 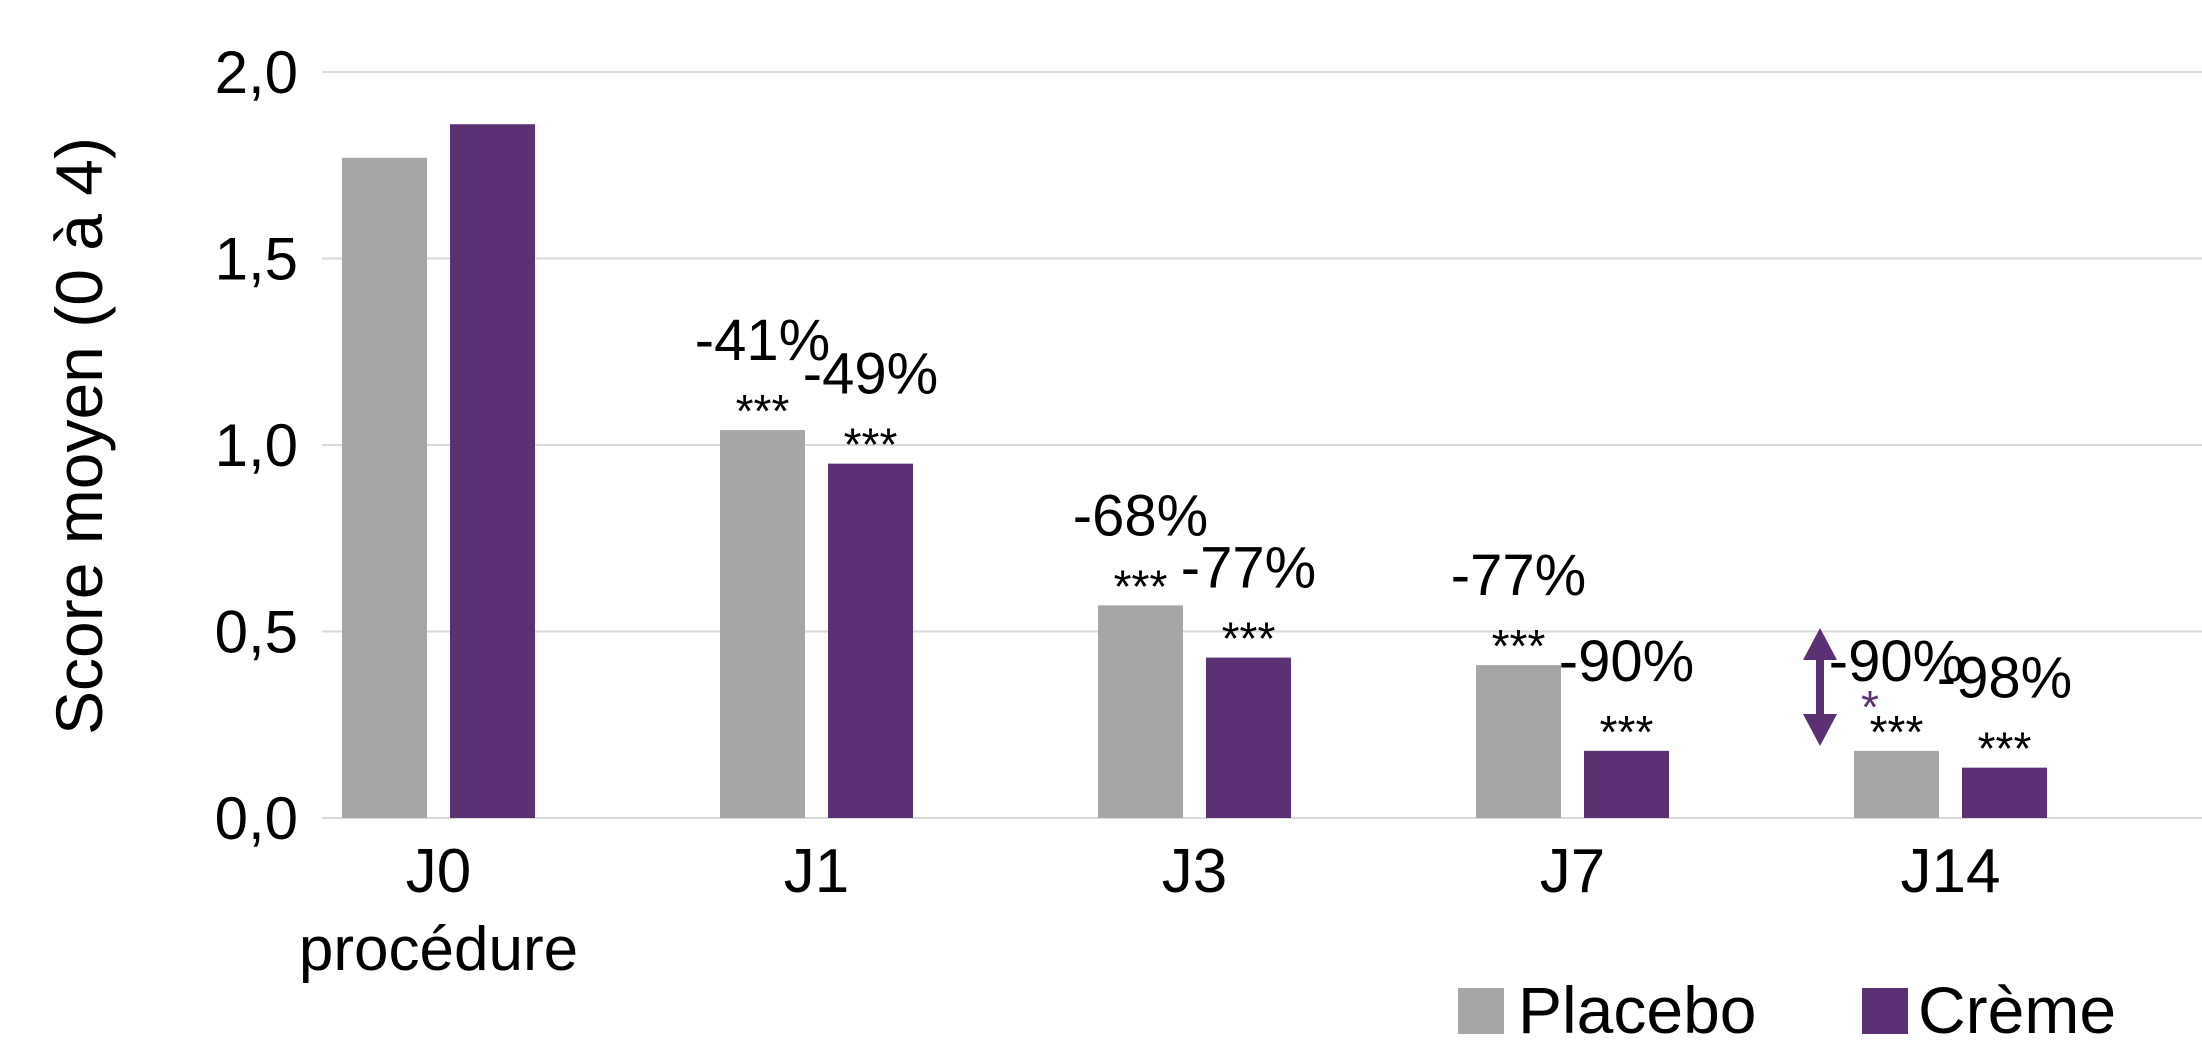 I want to click on legend: Placebo Crème, so click(x=1787, y=1010).